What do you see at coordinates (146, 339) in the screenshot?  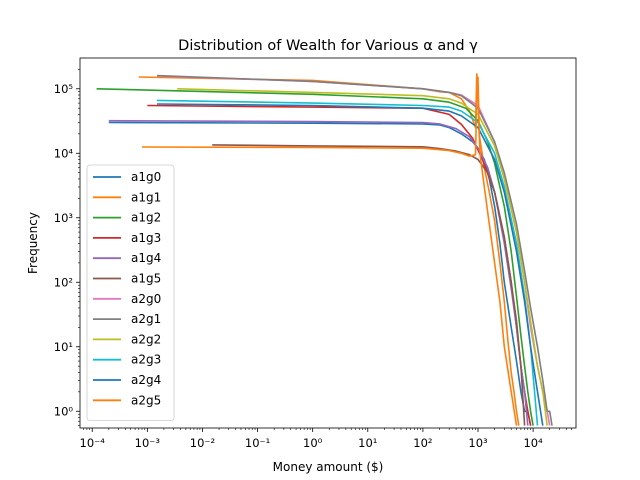 I see `legend-label-a2g2: a2g2` at bounding box center [146, 339].